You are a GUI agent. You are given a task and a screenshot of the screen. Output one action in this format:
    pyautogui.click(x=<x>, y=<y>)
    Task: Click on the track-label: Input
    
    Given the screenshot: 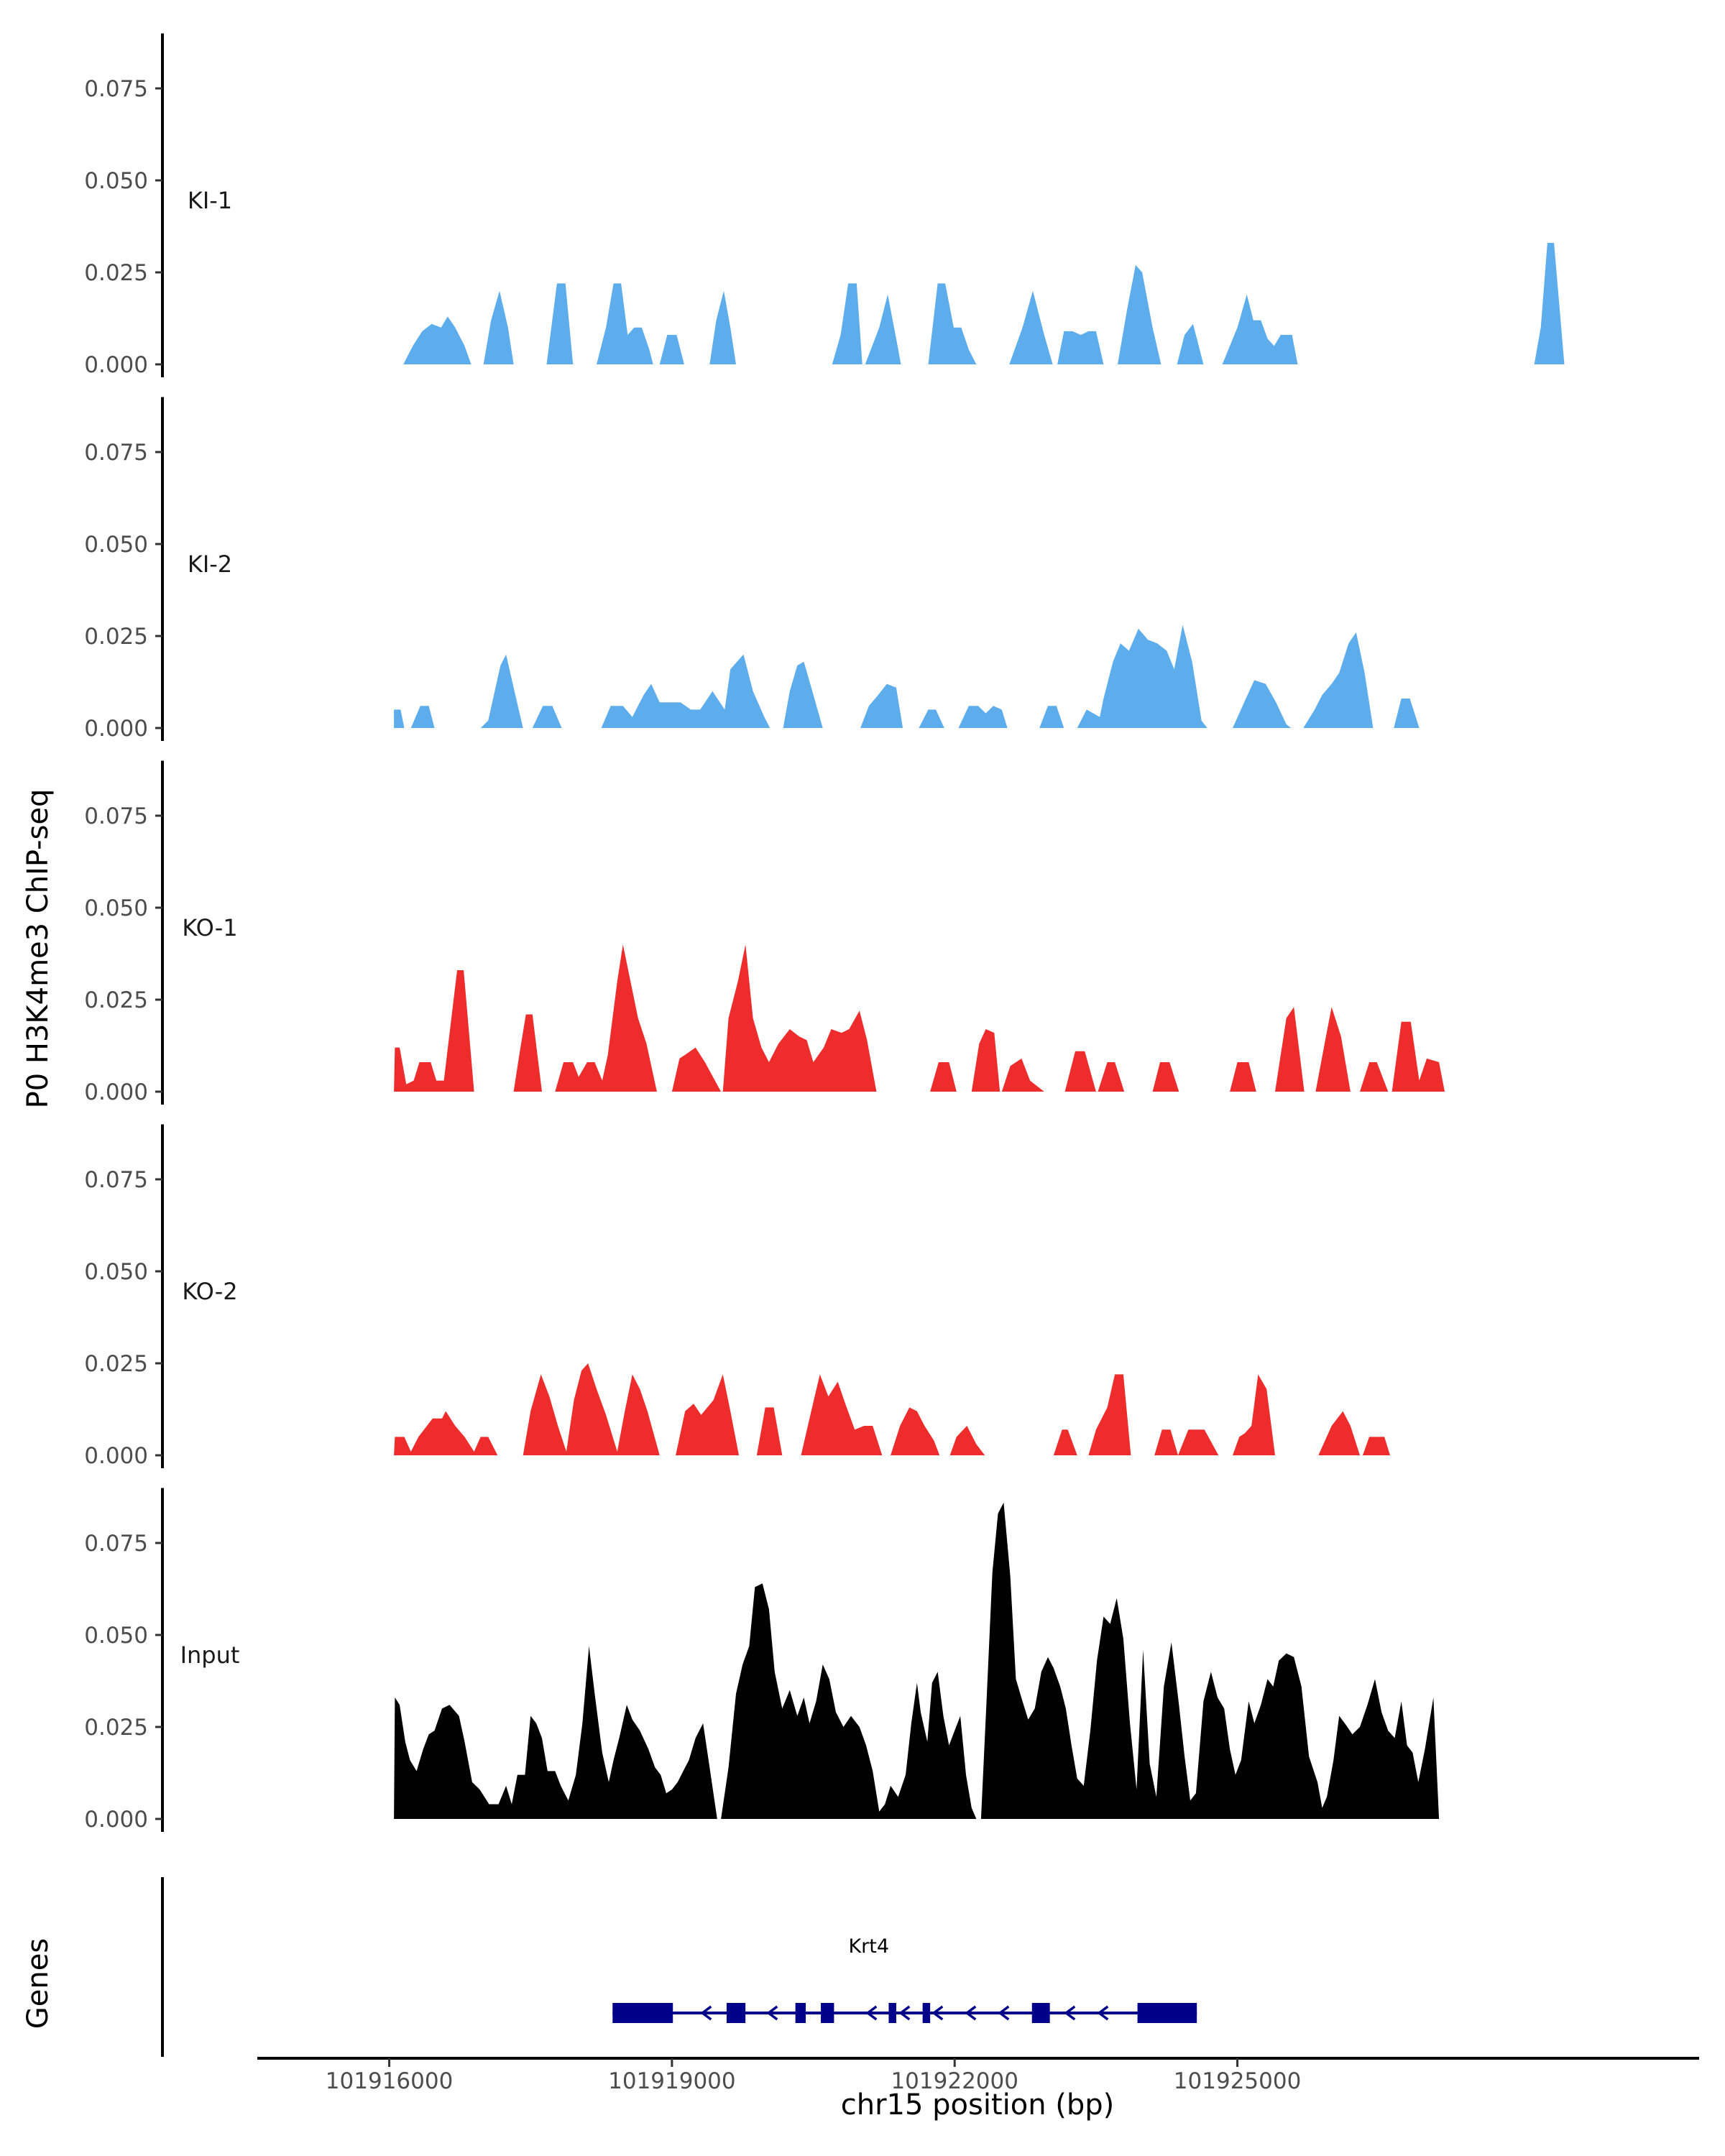 What is the action you would take?
    pyautogui.click(x=210, y=1655)
    